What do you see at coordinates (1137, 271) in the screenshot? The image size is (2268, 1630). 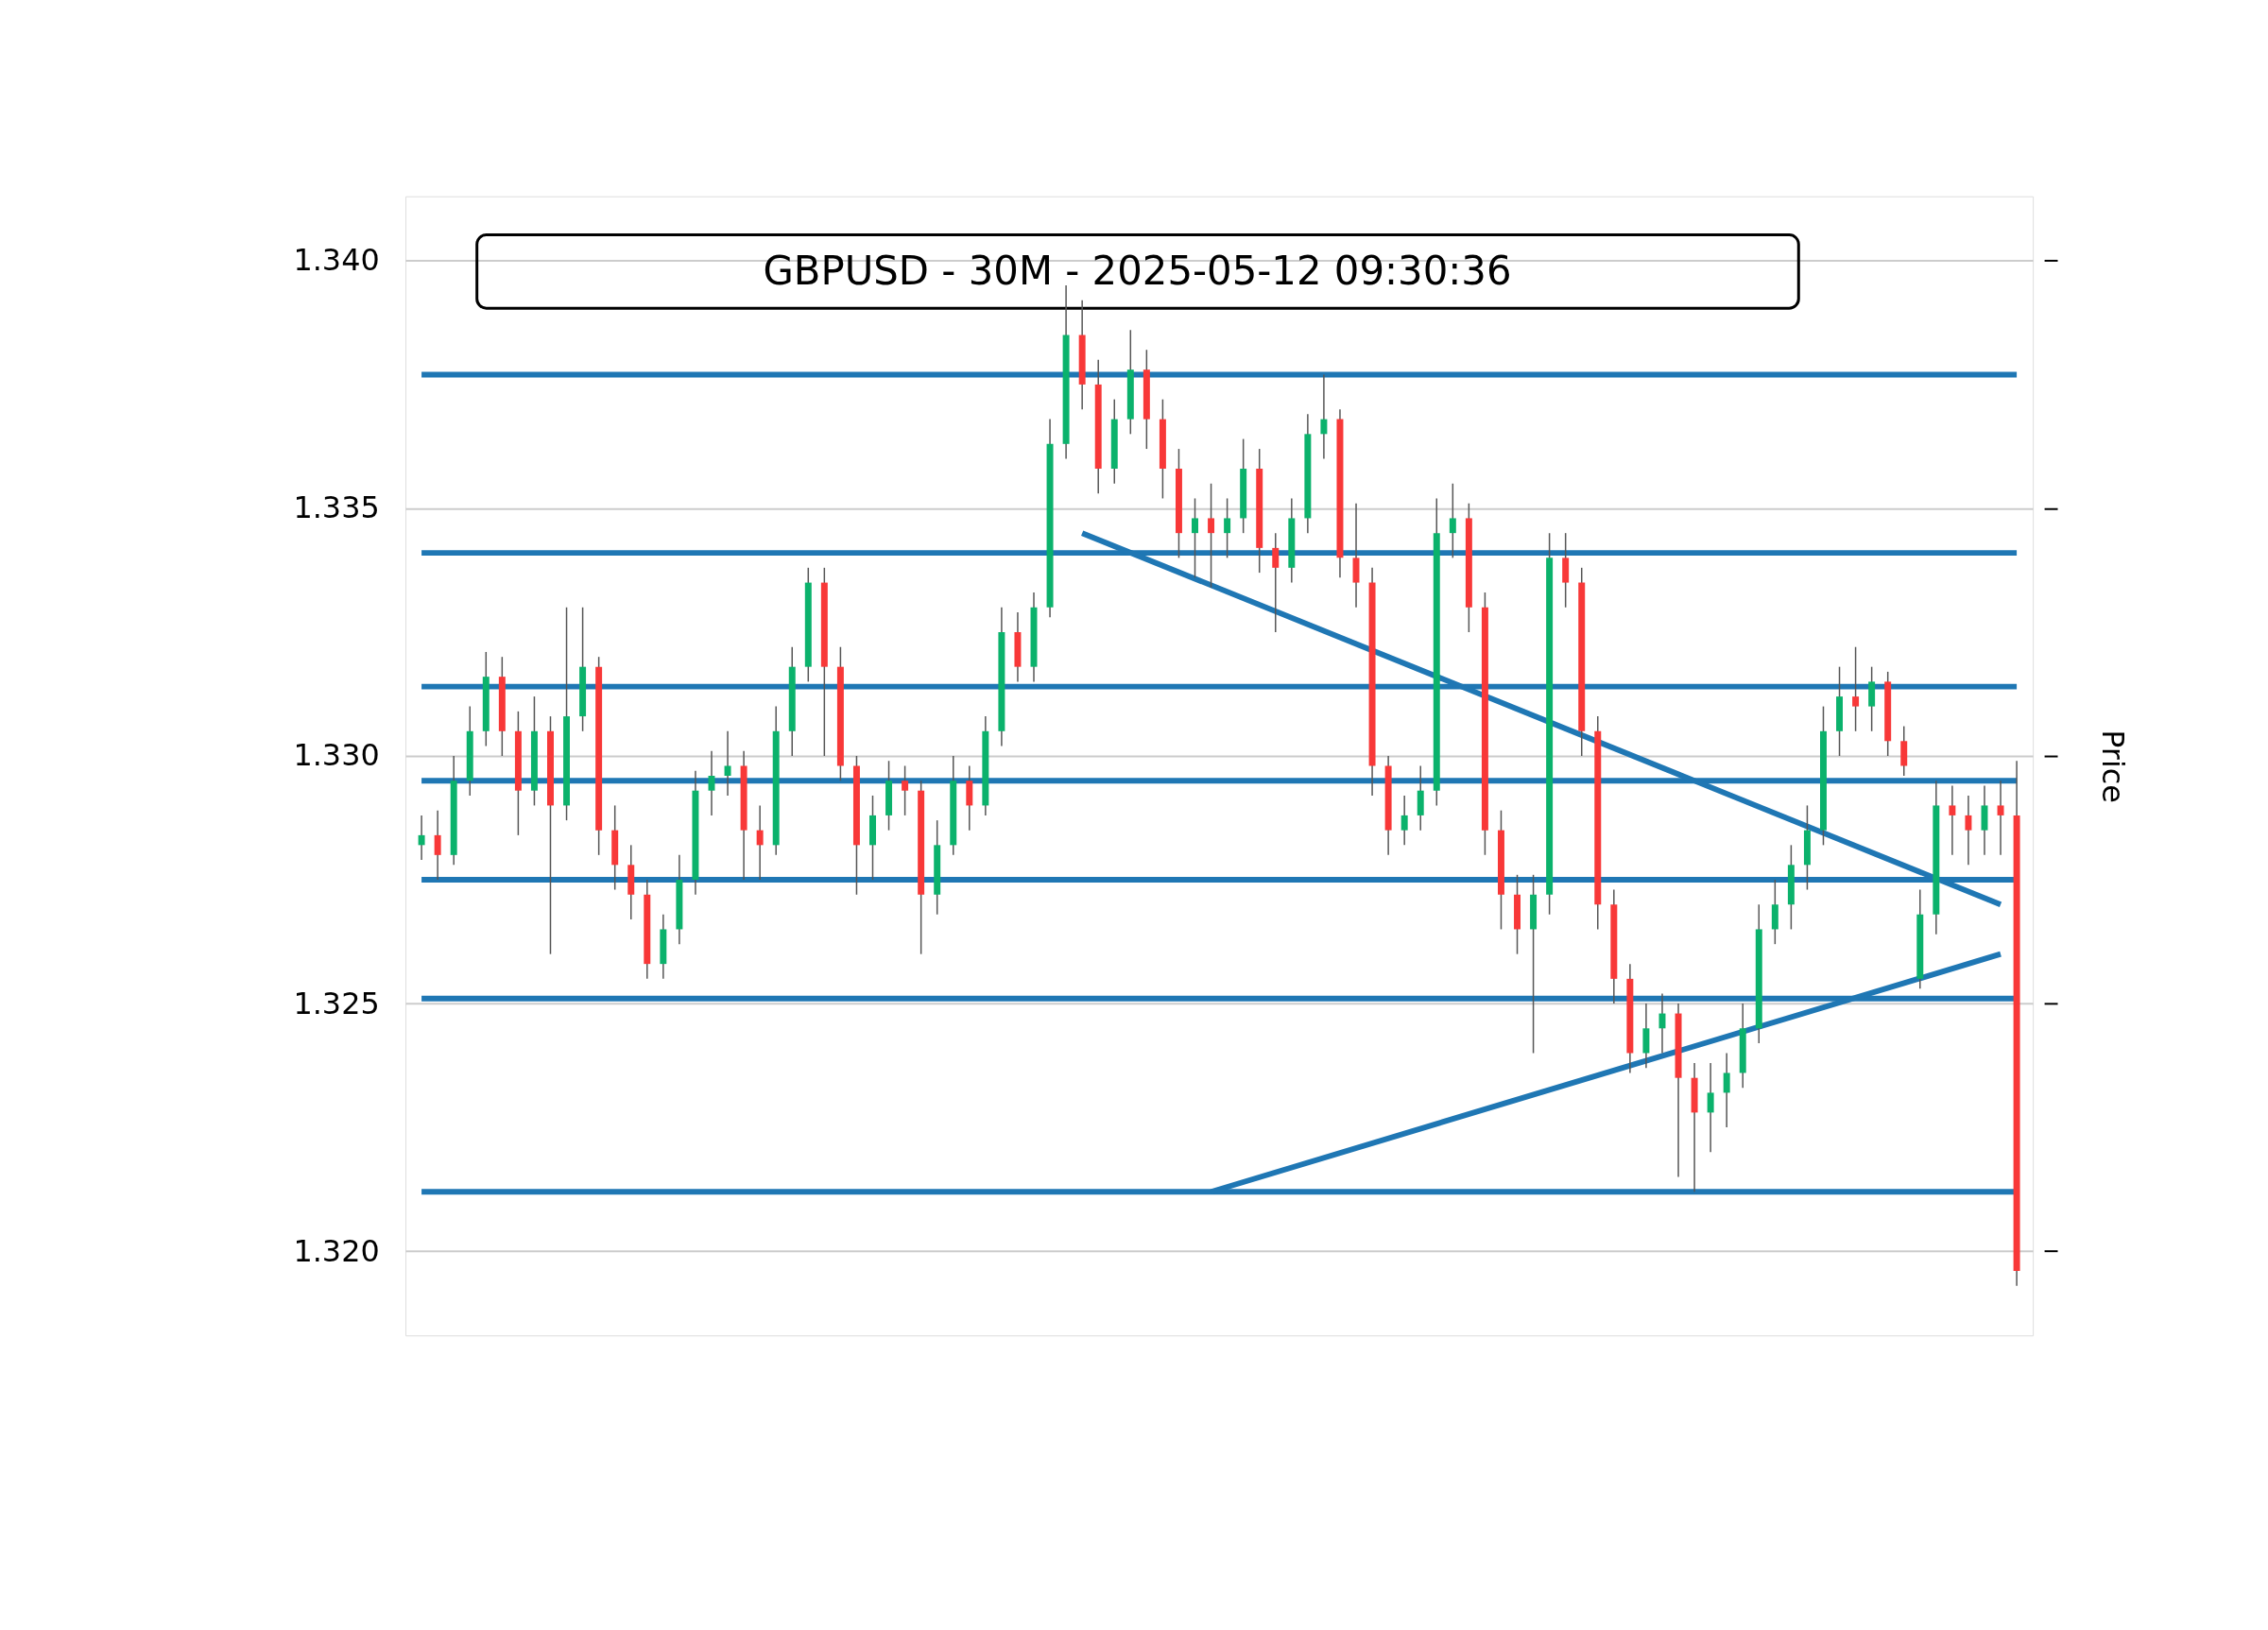 I see `text: GBPUSD - 30M - 2025-05-12 09:30:36` at bounding box center [1137, 271].